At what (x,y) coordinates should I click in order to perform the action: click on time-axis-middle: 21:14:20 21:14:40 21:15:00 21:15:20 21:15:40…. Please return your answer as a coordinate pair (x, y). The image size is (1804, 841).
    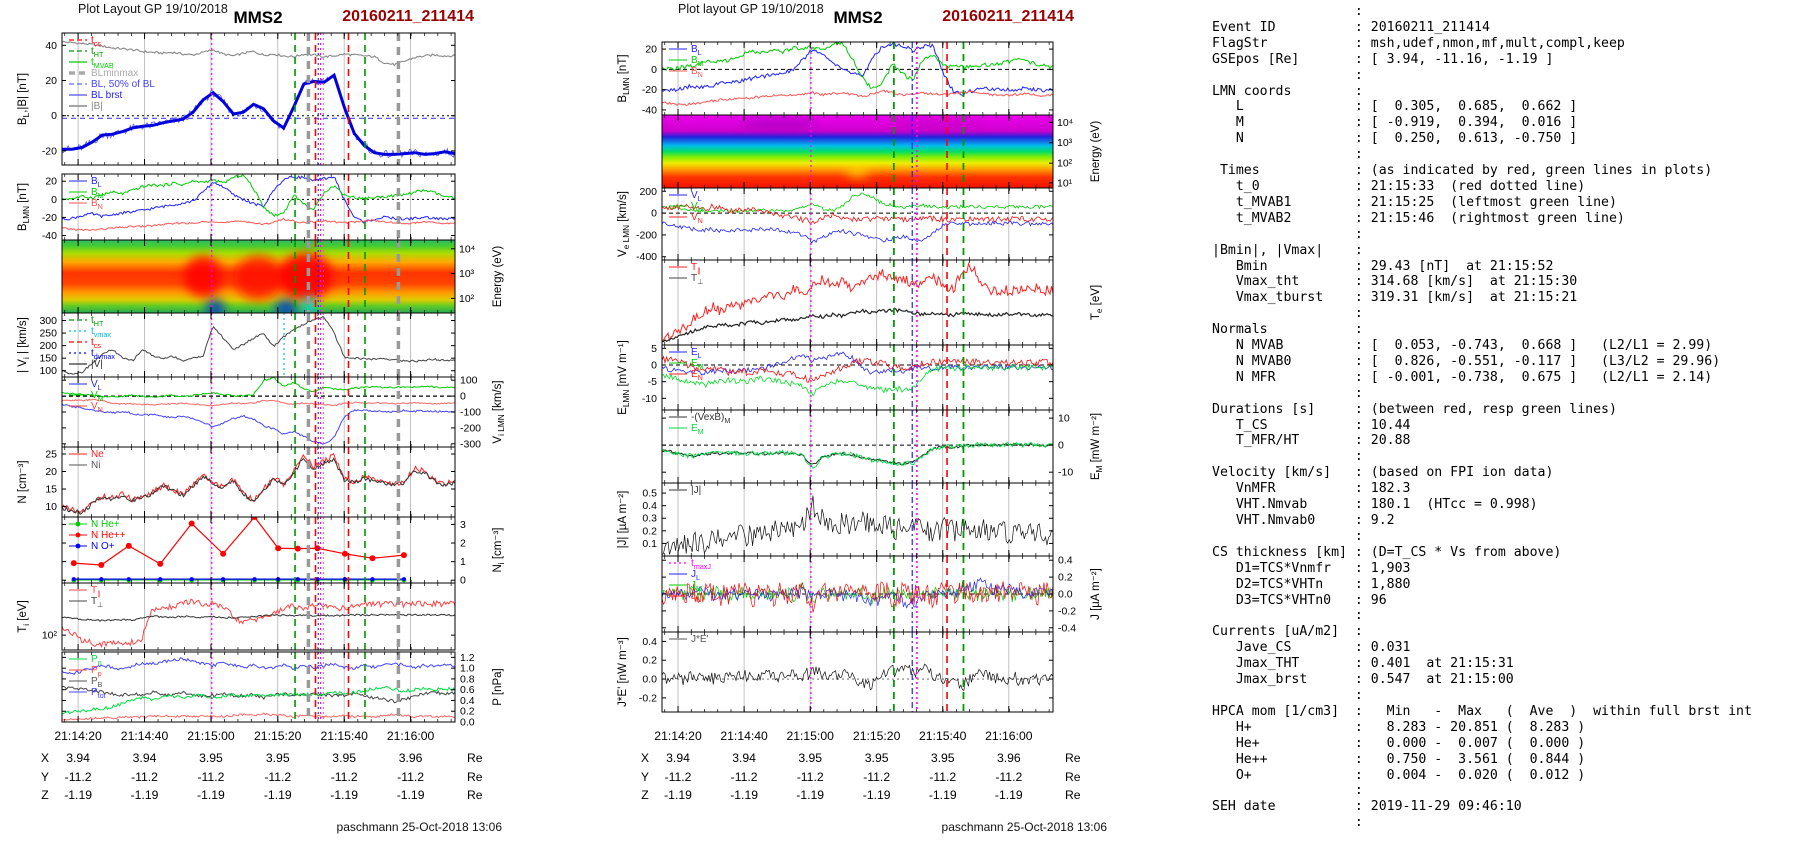
    Looking at the image, I should click on (861, 765).